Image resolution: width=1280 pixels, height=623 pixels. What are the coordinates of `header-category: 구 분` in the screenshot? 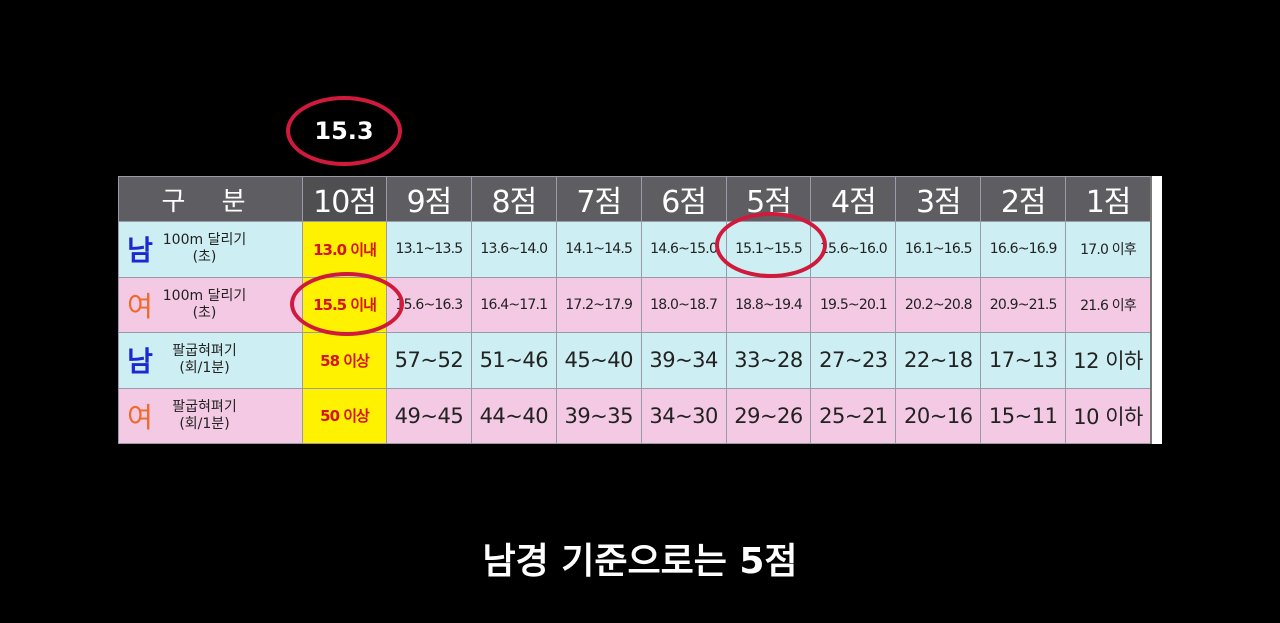 It's located at (210, 199).